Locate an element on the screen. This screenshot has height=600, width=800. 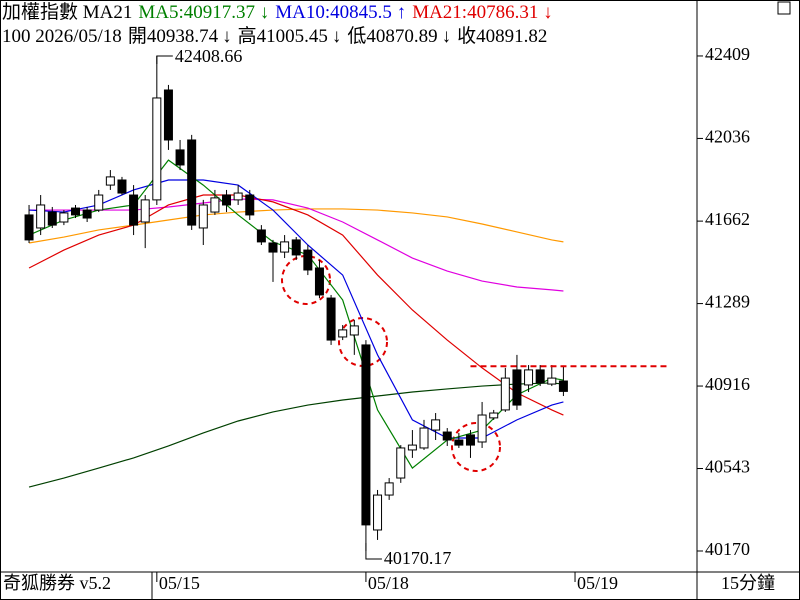
header-item: MA5:40917.37 ↓ is located at coordinates (204, 12).